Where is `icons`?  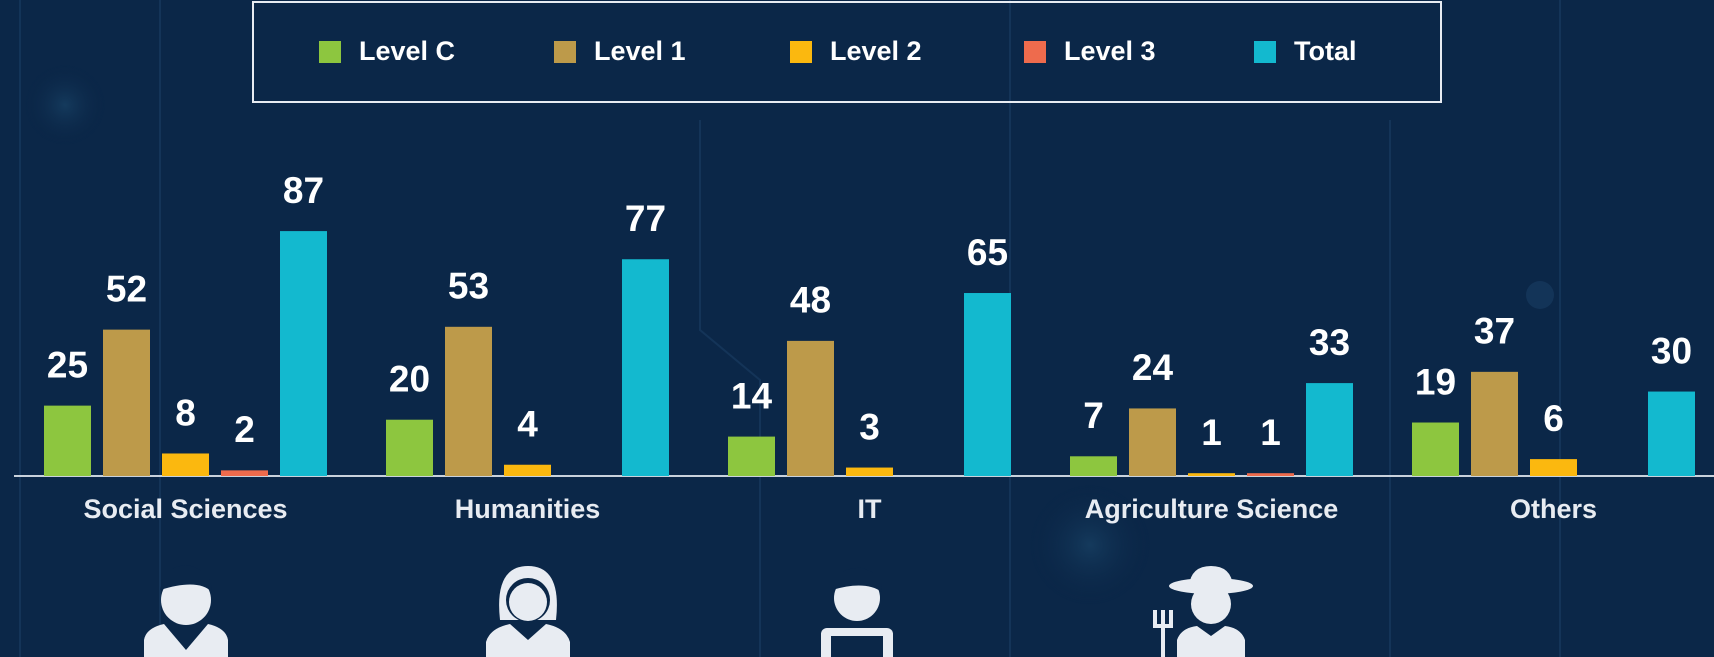 icons is located at coordinates (698, 611).